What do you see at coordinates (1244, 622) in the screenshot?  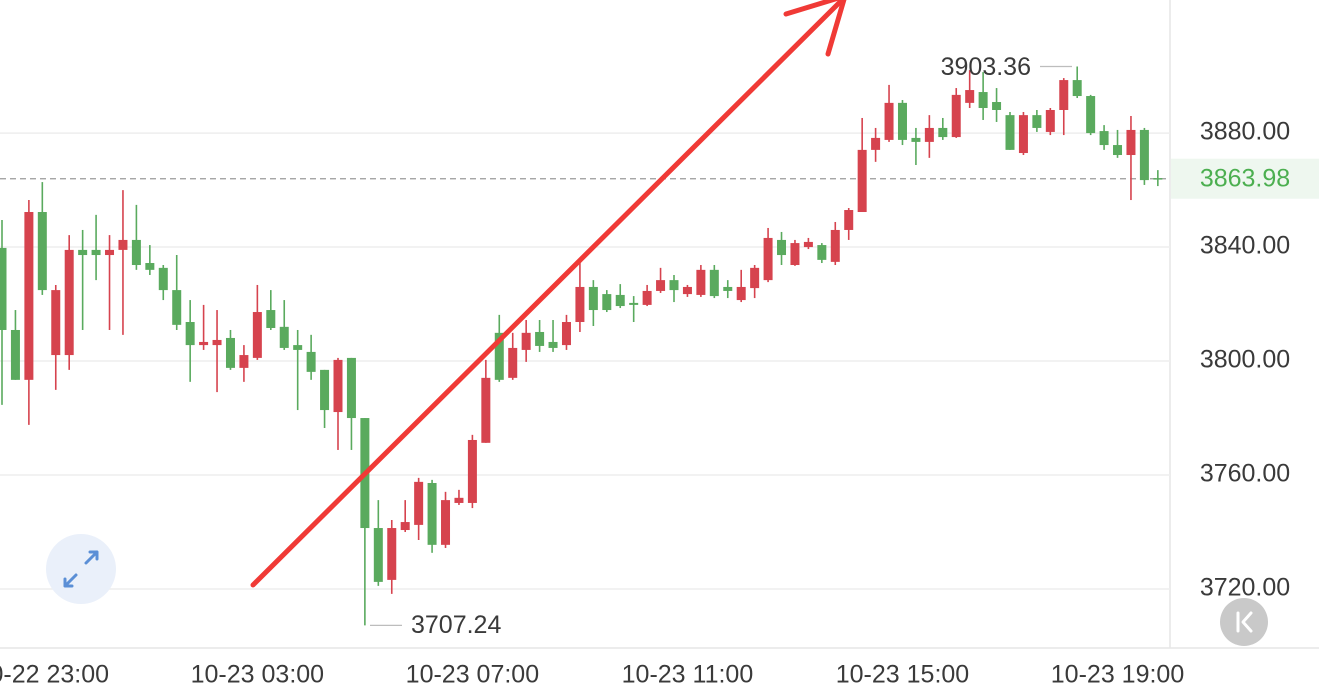 I see `back-to-latest-button` at bounding box center [1244, 622].